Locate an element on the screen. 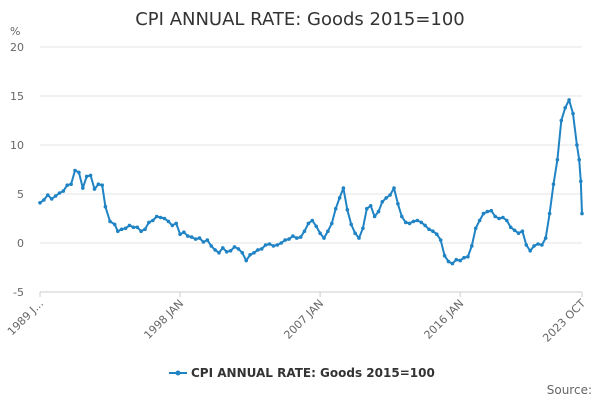 The image size is (600, 400). y-axis-unit-label: % is located at coordinates (15, 31).